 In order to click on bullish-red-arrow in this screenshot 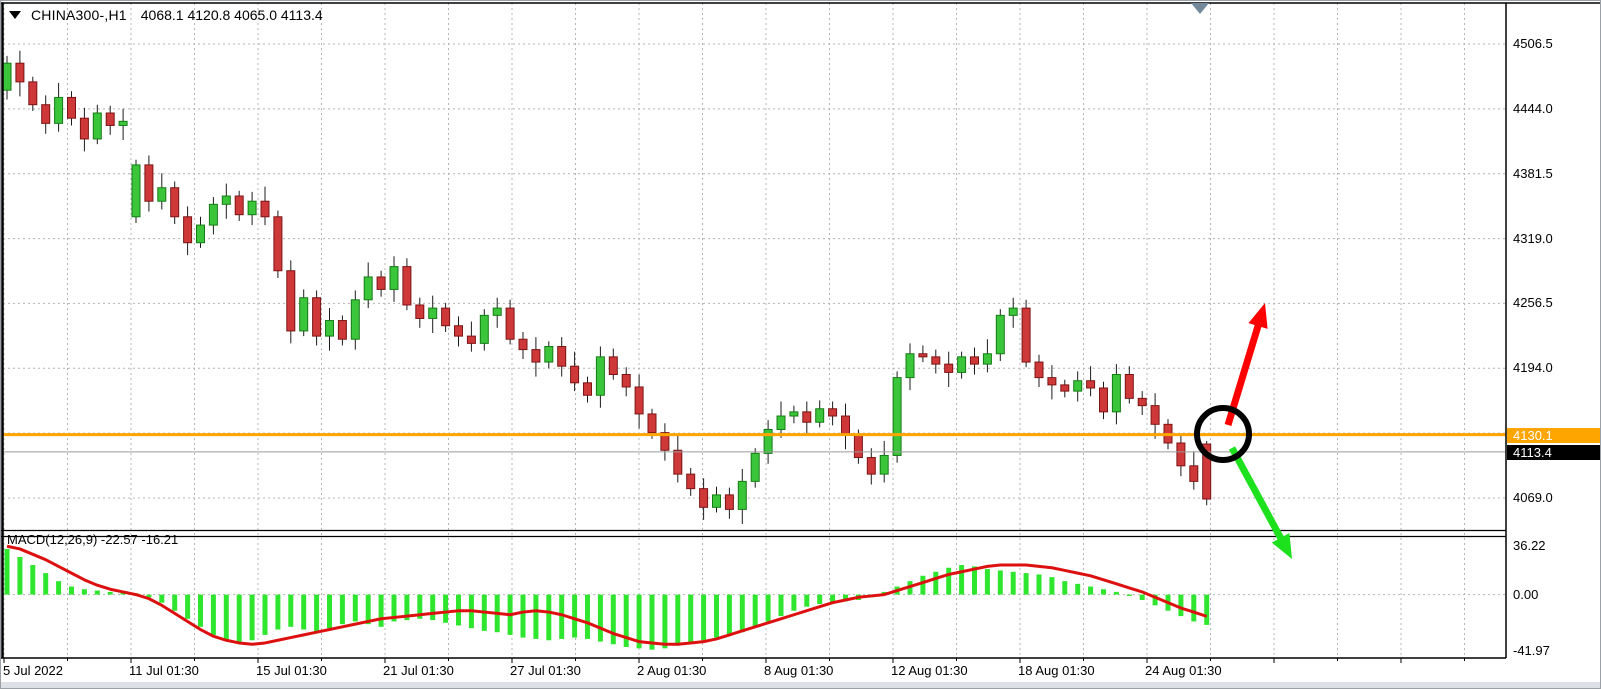, I will do `click(1246, 365)`.